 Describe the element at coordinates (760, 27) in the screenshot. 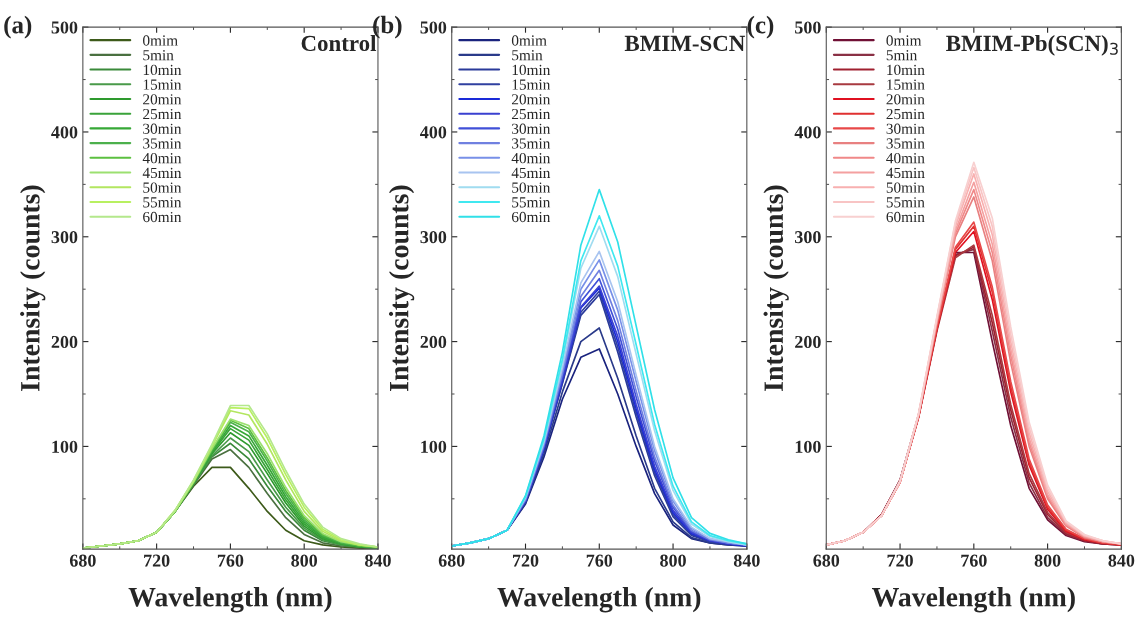

I see `text: (c)` at that location.